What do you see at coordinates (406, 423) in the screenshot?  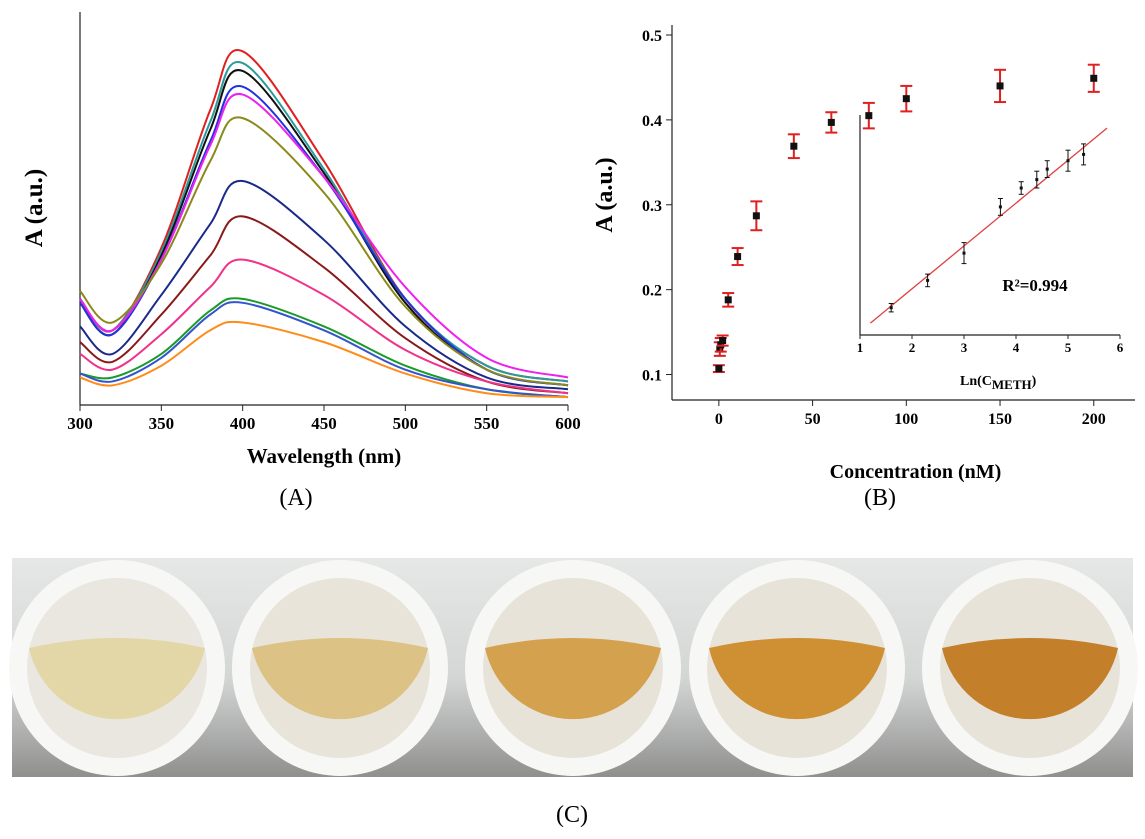 I see `x-tick-label: 500` at bounding box center [406, 423].